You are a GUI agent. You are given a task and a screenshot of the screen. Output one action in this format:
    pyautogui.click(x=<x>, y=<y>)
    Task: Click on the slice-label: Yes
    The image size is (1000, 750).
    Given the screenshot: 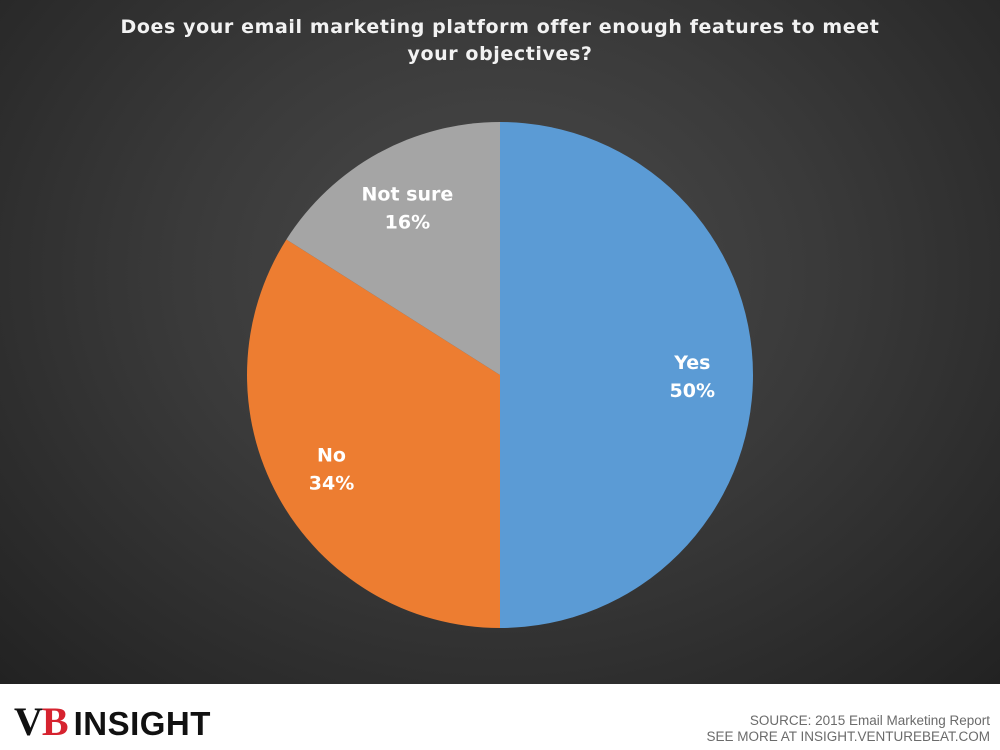 What is the action you would take?
    pyautogui.click(x=691, y=363)
    